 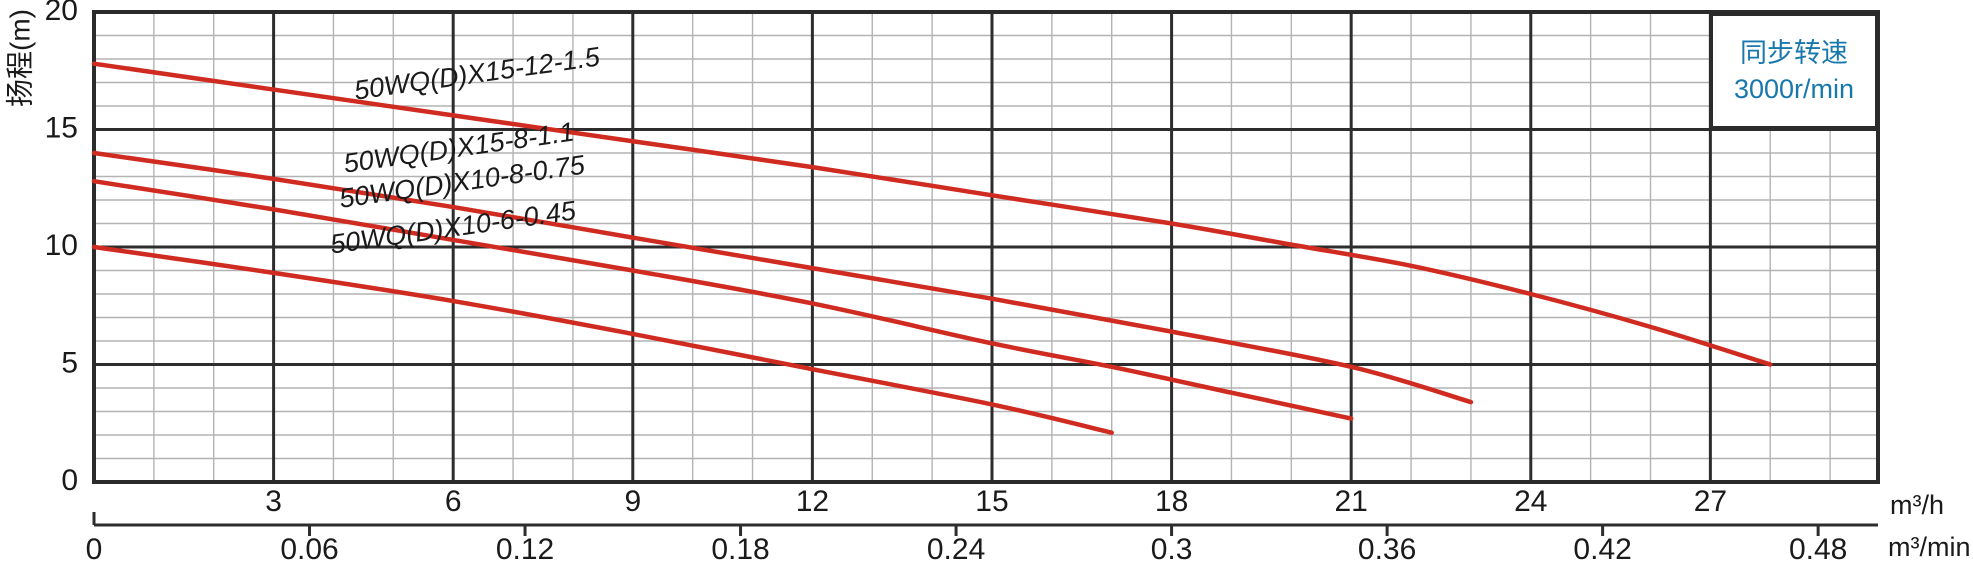 I want to click on secondary-axis-tick-label: 0, so click(x=94, y=549).